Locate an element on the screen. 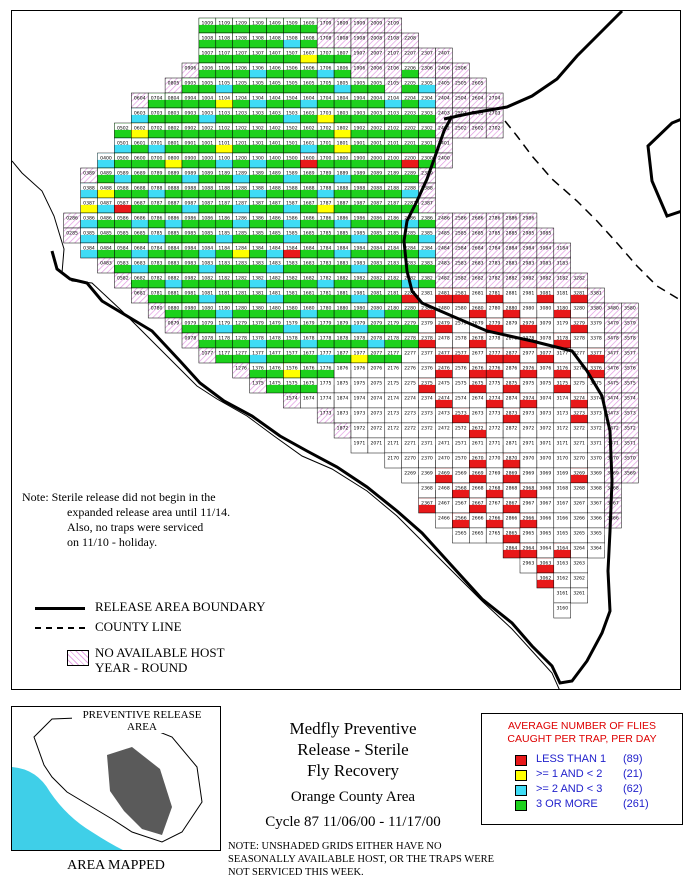 Image resolution: width=690 pixels, height=890 pixels. grid-cell-3176: 3176 is located at coordinates (562, 370).